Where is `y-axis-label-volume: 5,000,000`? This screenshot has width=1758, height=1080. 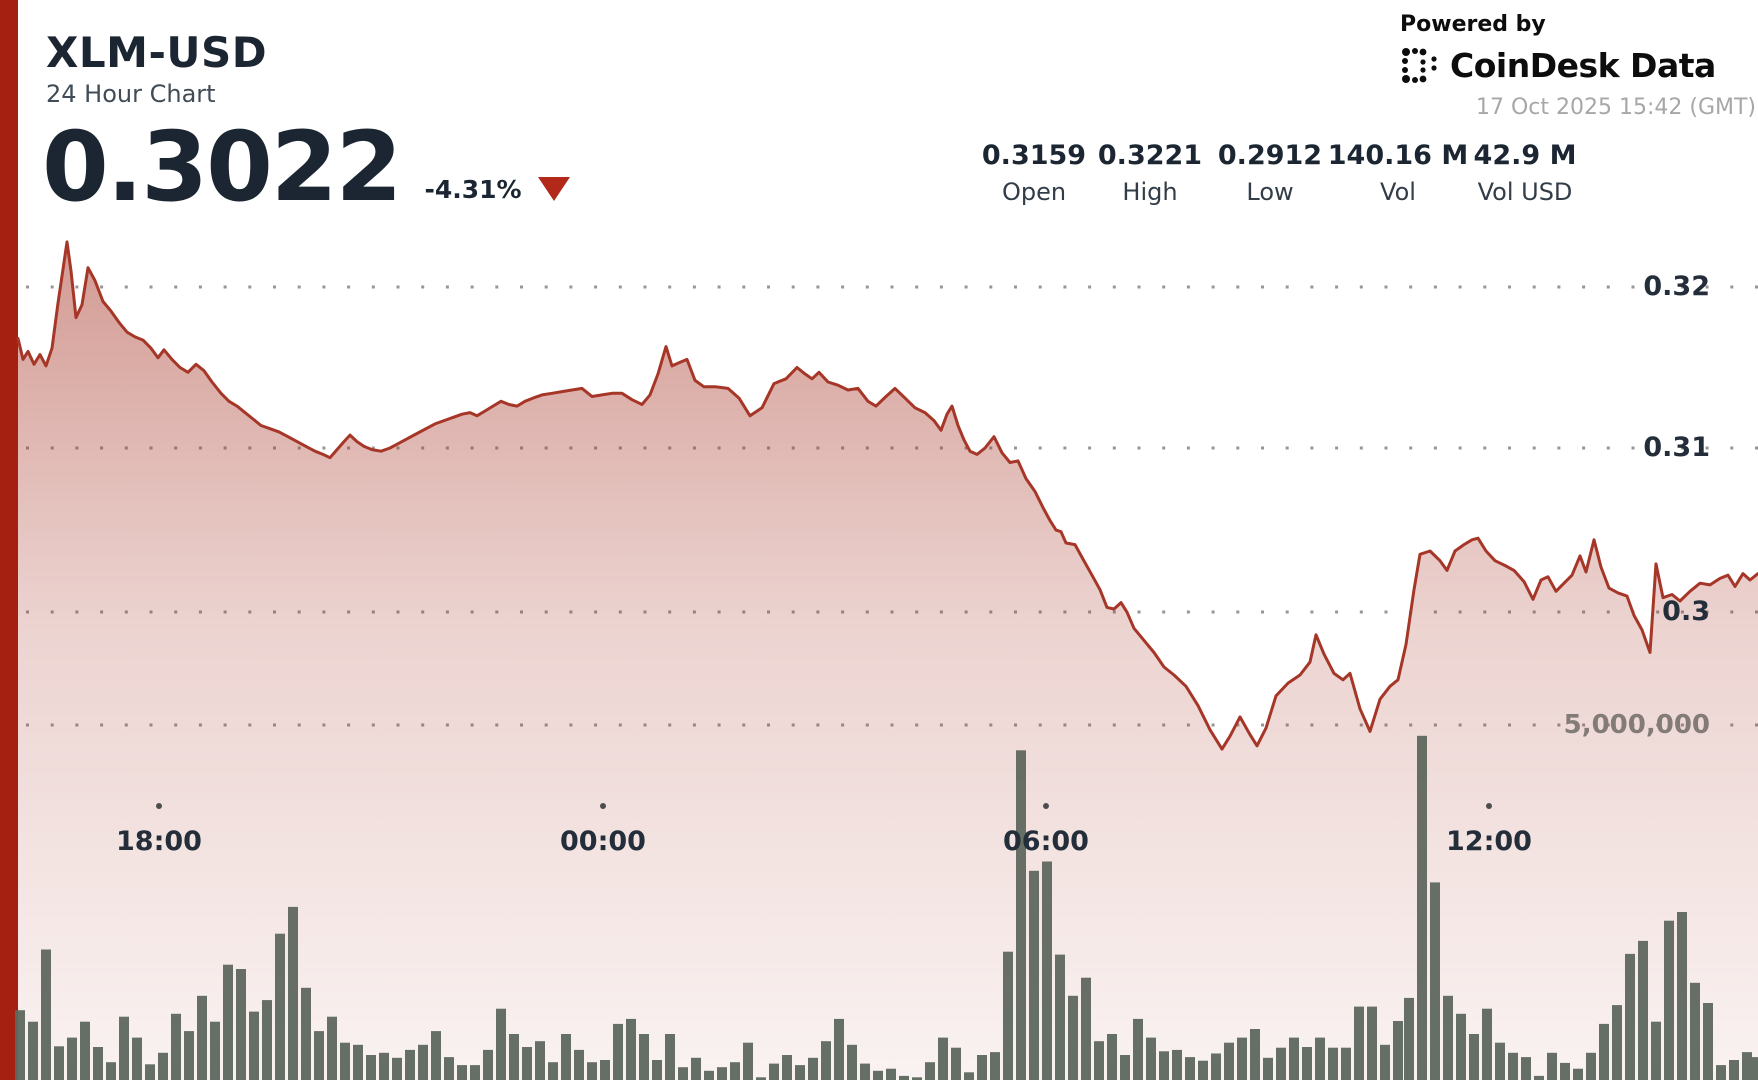 y-axis-label-volume: 5,000,000 is located at coordinates (1636, 725).